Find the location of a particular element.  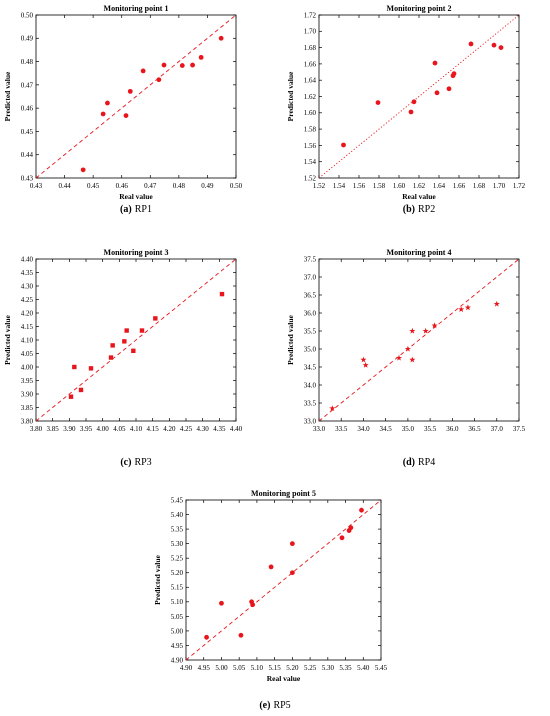

x-tick-label: 0.49 is located at coordinates (207, 186).